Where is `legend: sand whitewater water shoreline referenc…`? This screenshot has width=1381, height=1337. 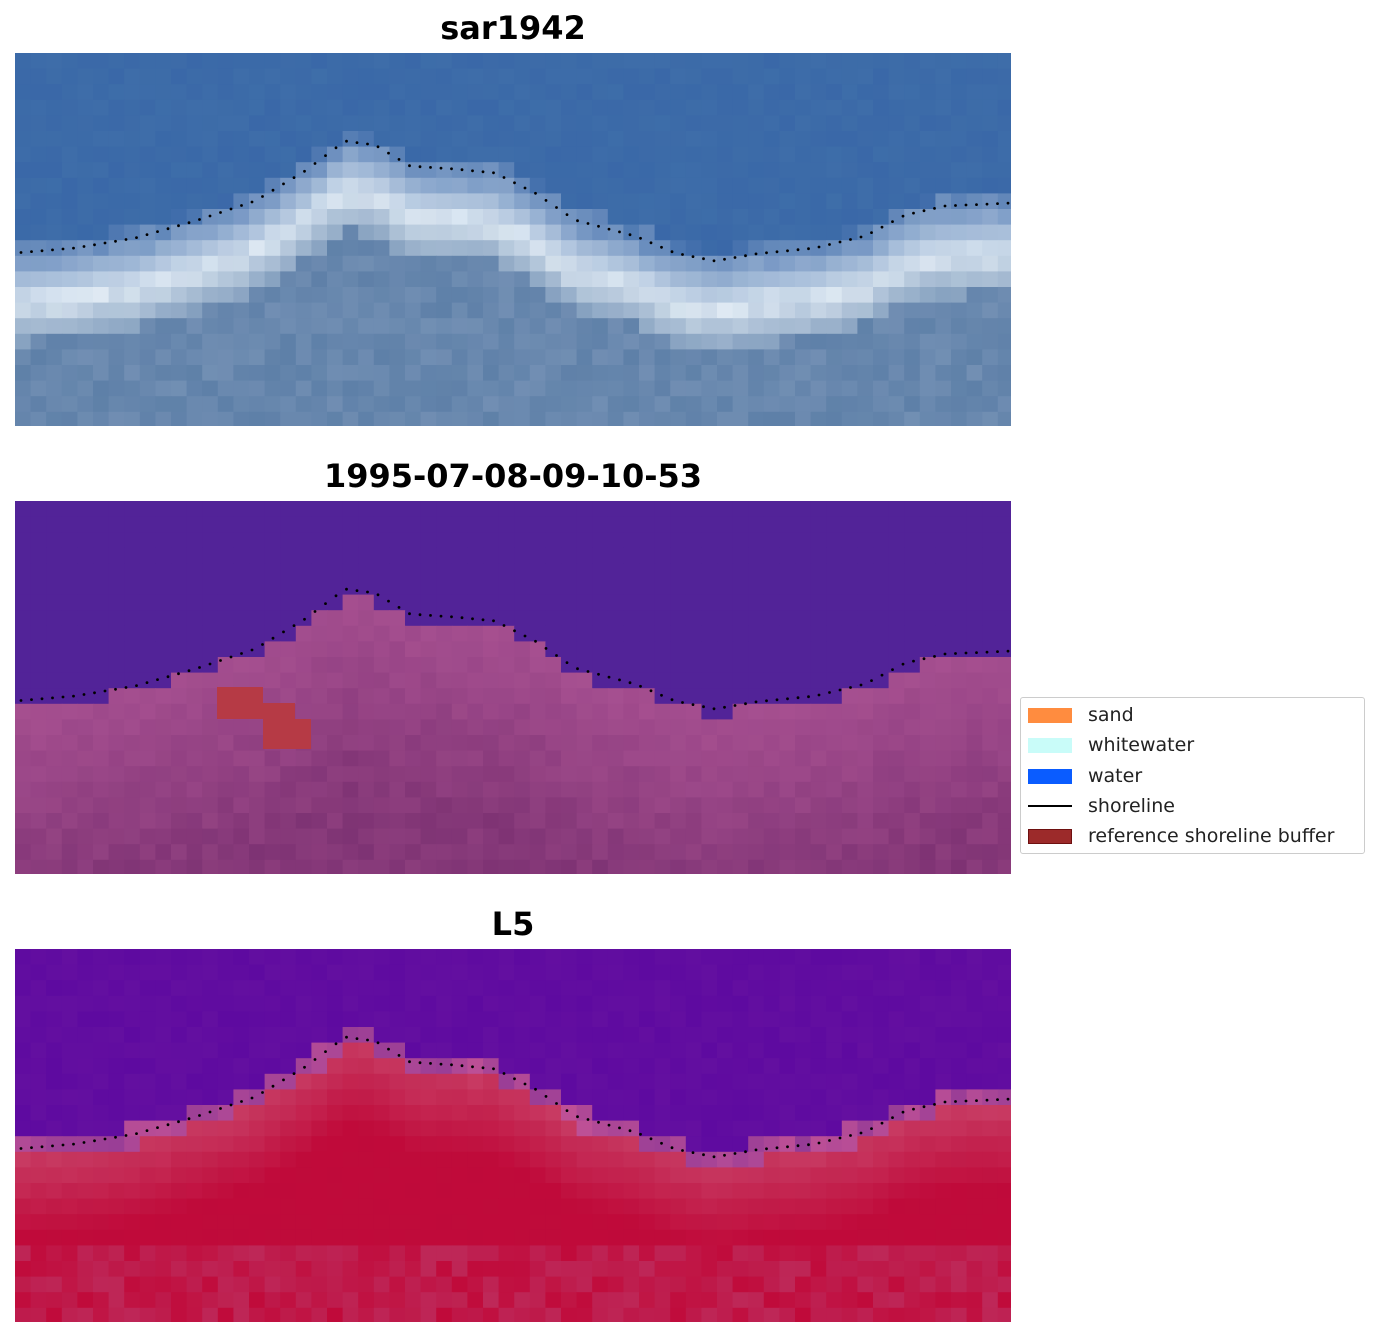
legend: sand whitewater water shoreline referenc… is located at coordinates (1192, 775).